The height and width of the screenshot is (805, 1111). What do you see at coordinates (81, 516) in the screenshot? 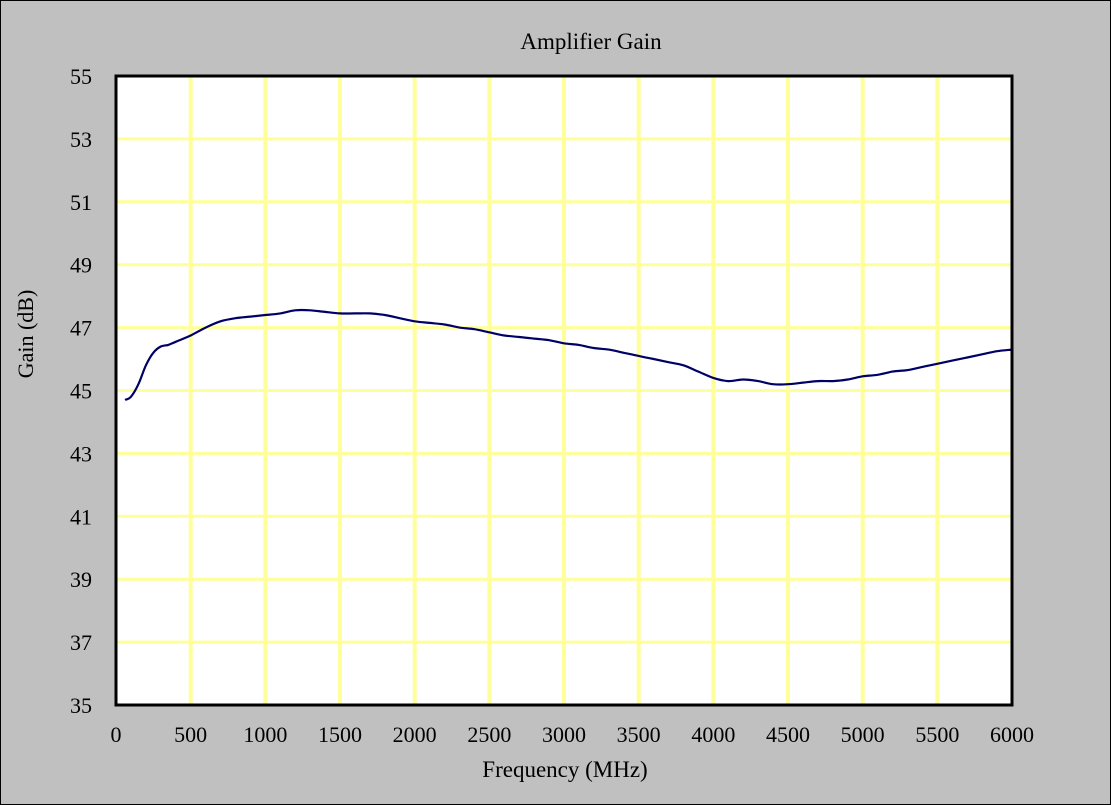
I see `y-tick-label: 41` at bounding box center [81, 516].